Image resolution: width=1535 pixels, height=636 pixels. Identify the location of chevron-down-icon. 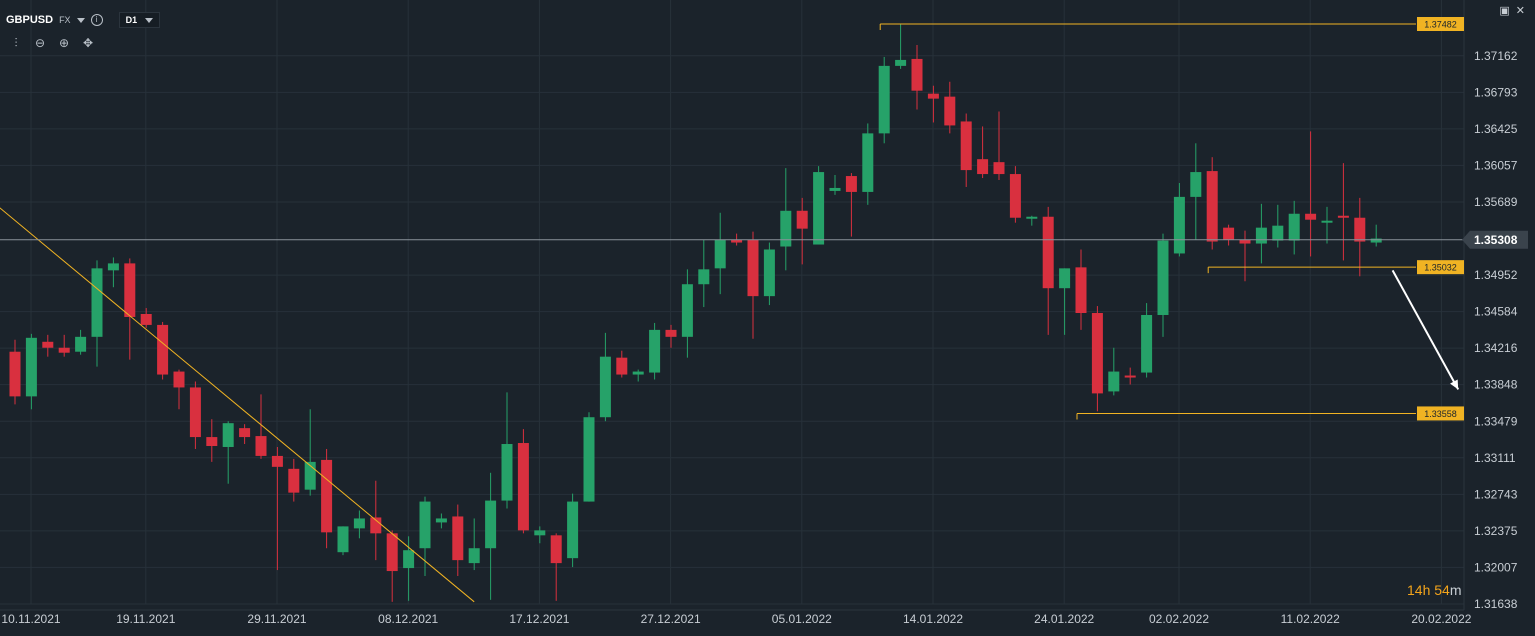
(80, 20).